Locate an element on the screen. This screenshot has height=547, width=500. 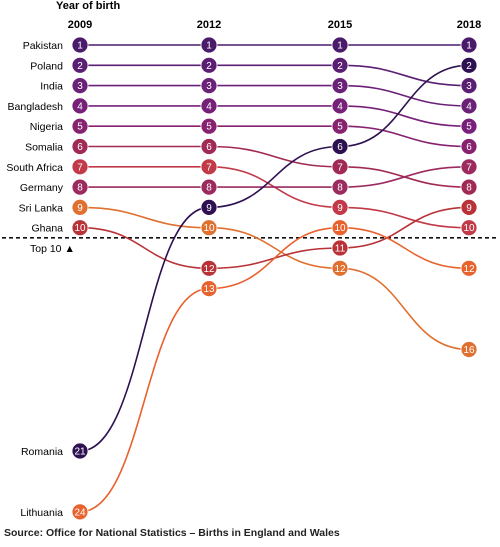
rank-marker-lithuania-2012: 13 is located at coordinates (209, 289).